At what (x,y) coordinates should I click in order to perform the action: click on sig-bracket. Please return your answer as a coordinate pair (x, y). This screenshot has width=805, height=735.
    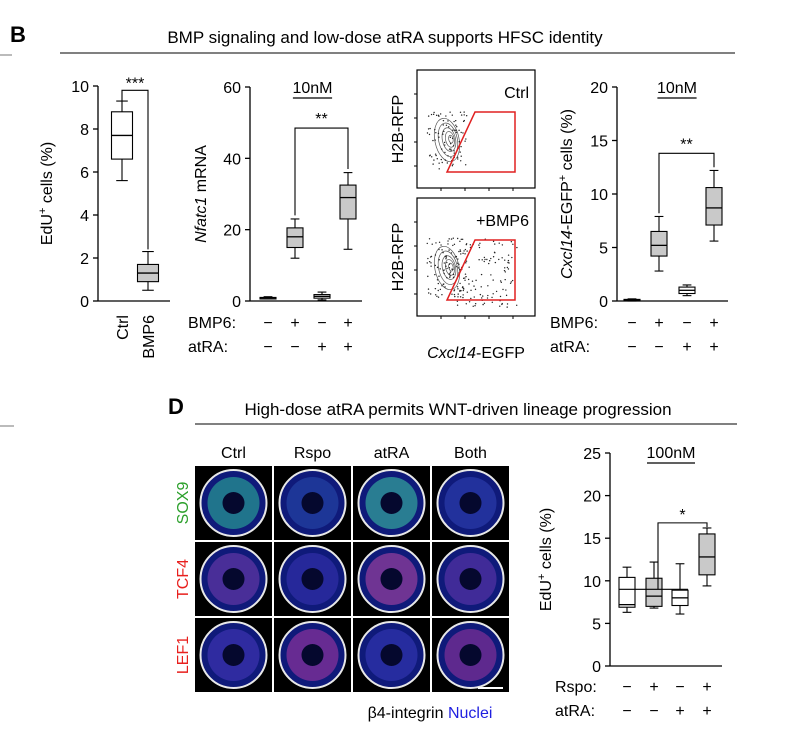
    Looking at the image, I should click on (135, 169).